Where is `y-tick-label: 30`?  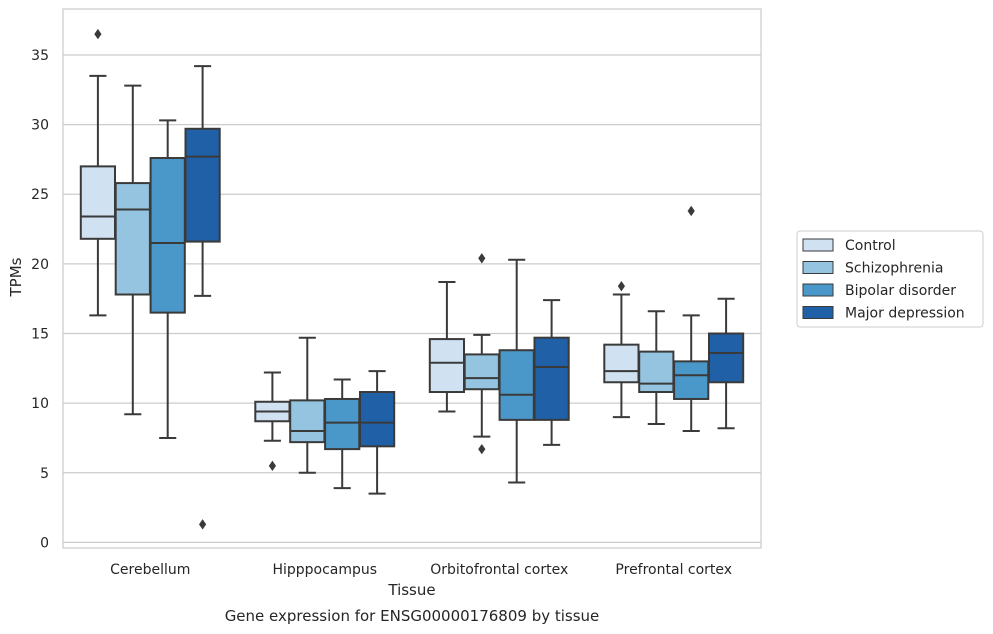
y-tick-label: 30 is located at coordinates (40, 126).